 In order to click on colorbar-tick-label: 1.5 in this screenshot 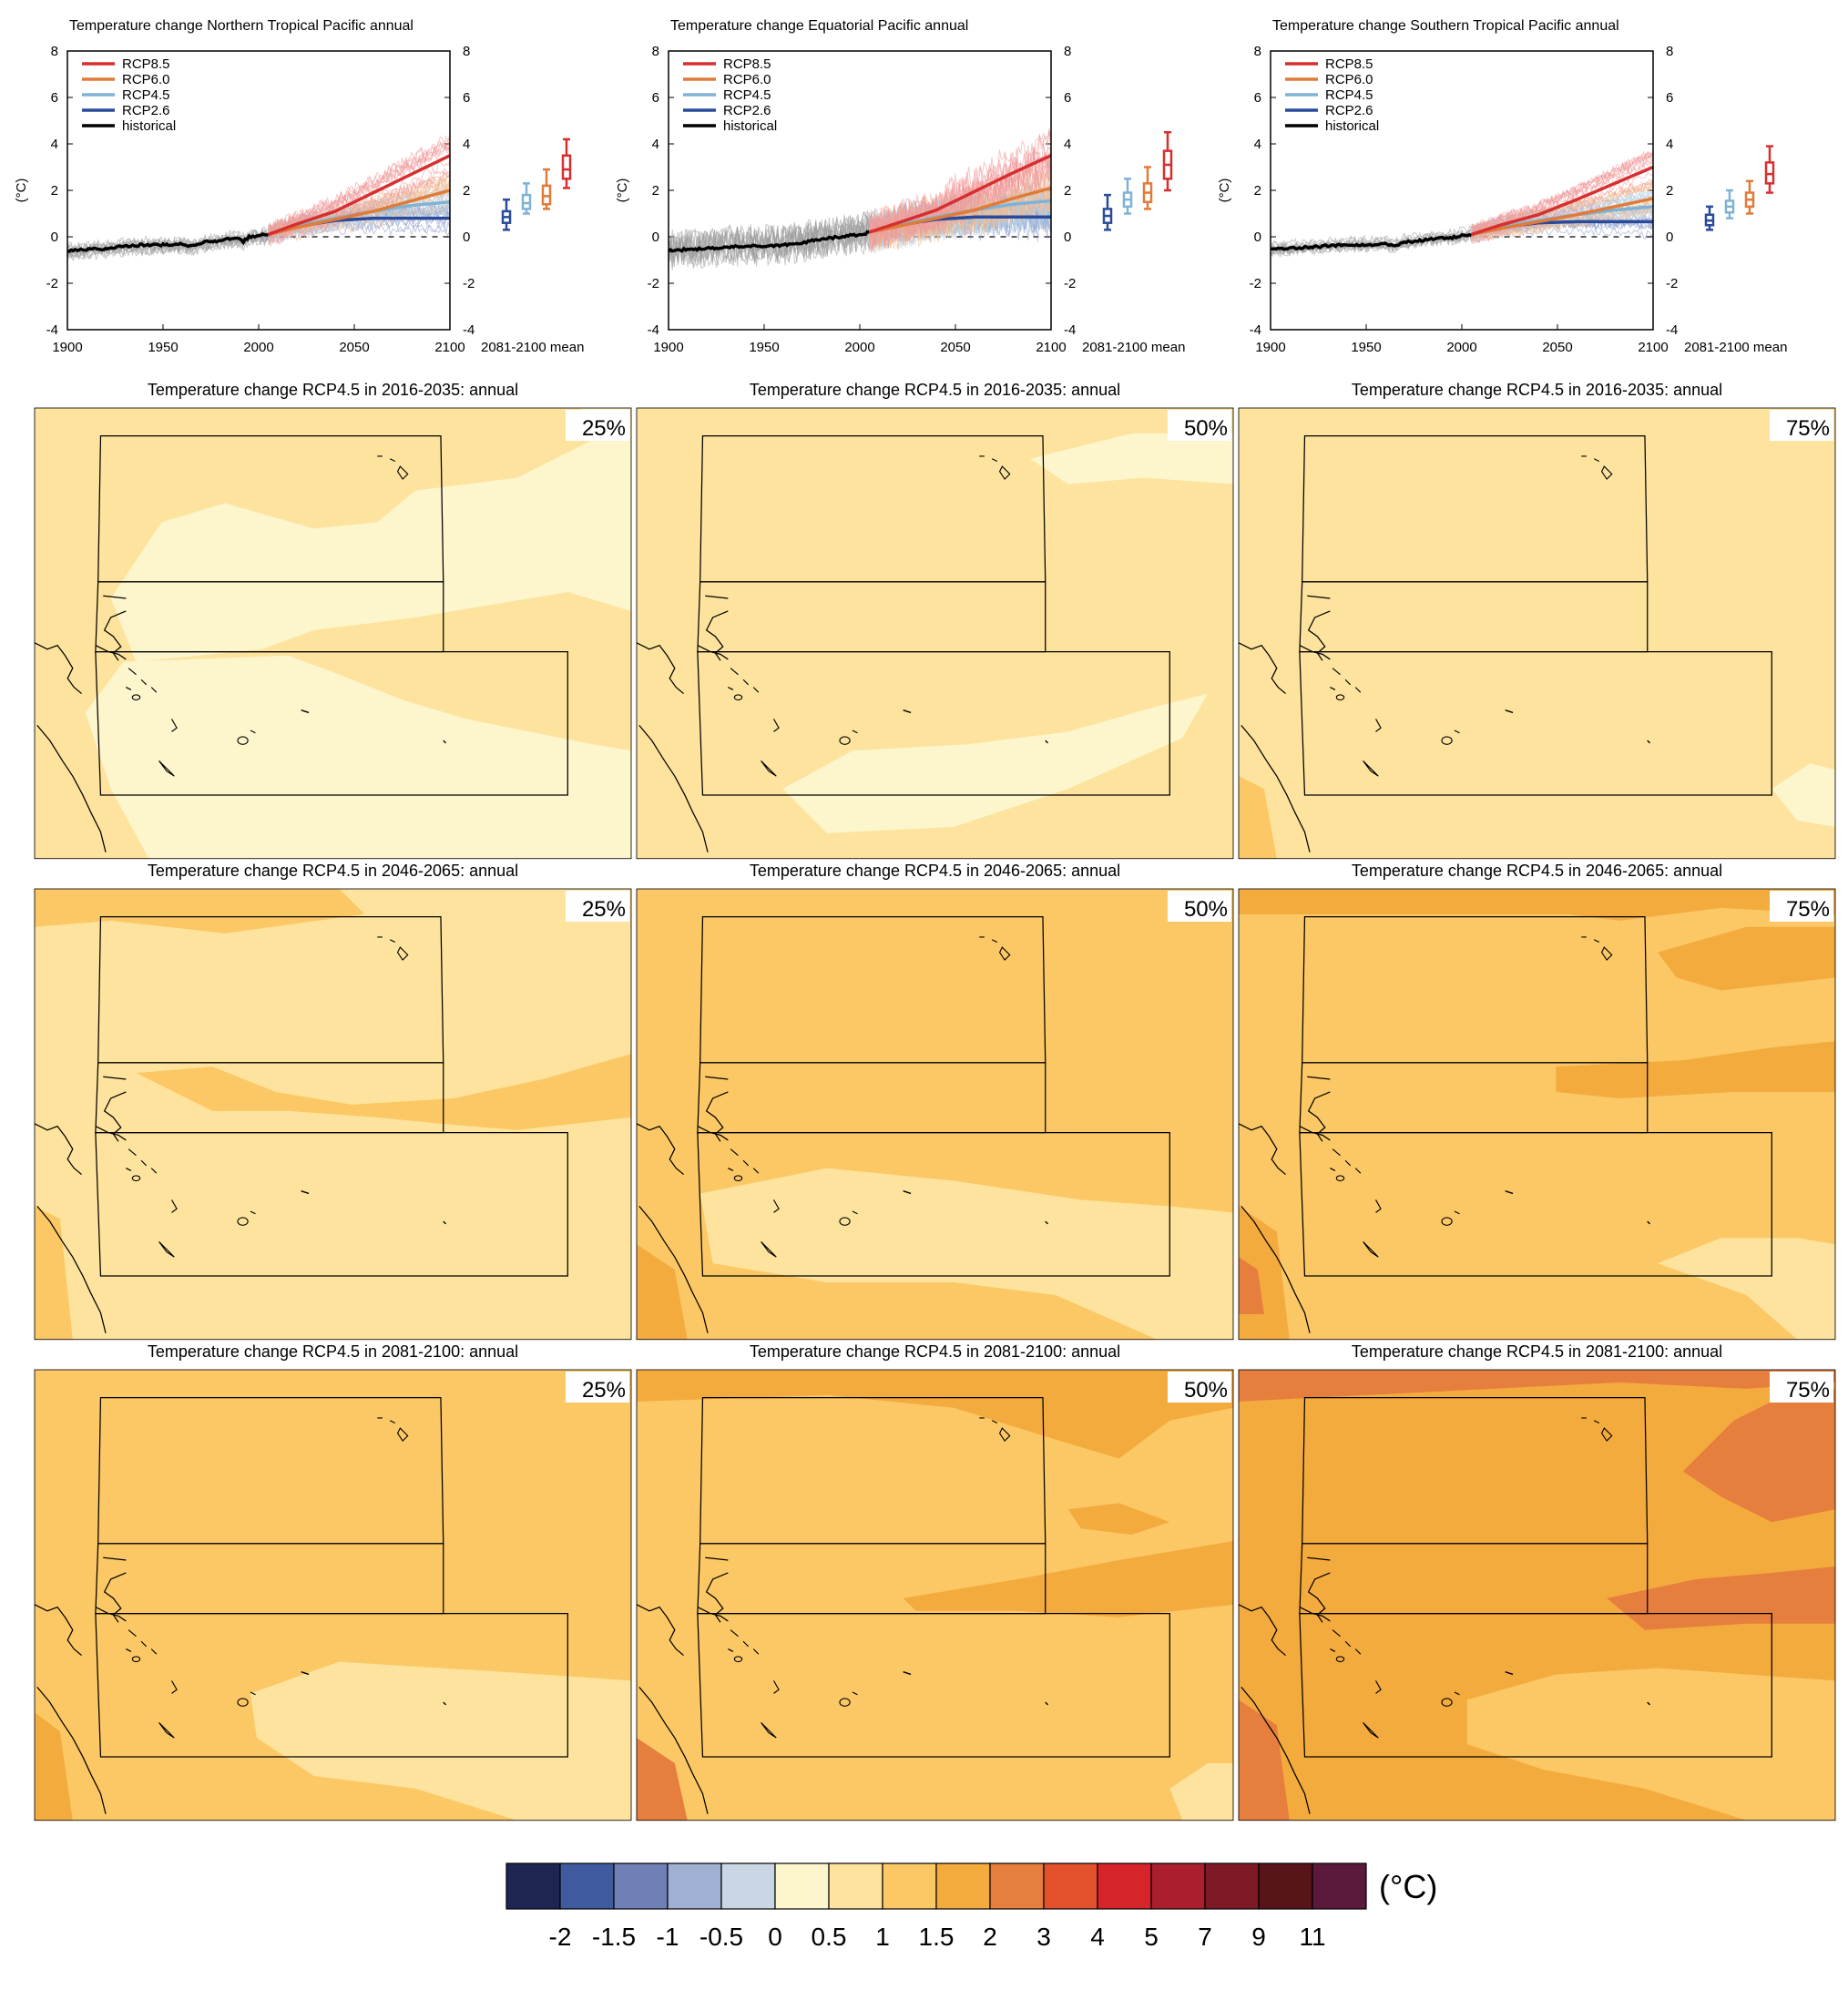, I will do `click(937, 1937)`.